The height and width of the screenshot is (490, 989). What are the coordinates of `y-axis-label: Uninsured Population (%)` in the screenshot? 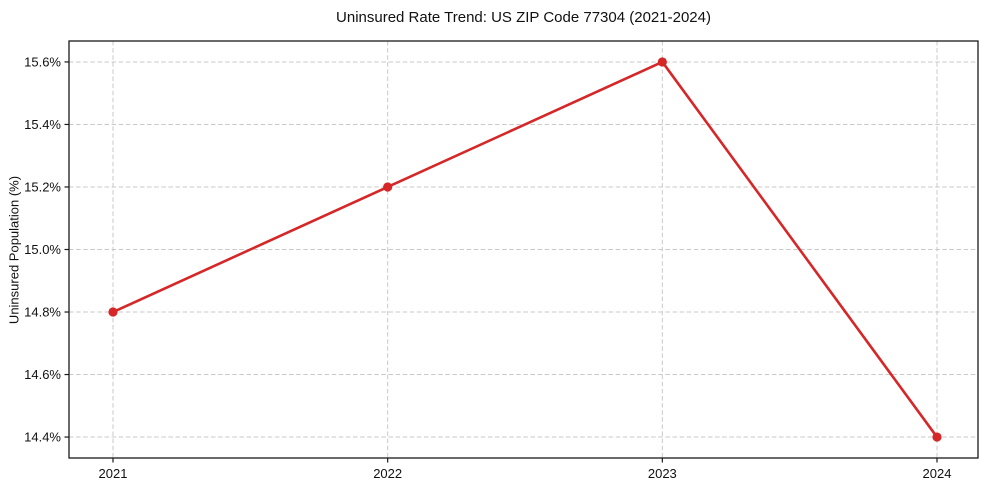 It's located at (14, 250).